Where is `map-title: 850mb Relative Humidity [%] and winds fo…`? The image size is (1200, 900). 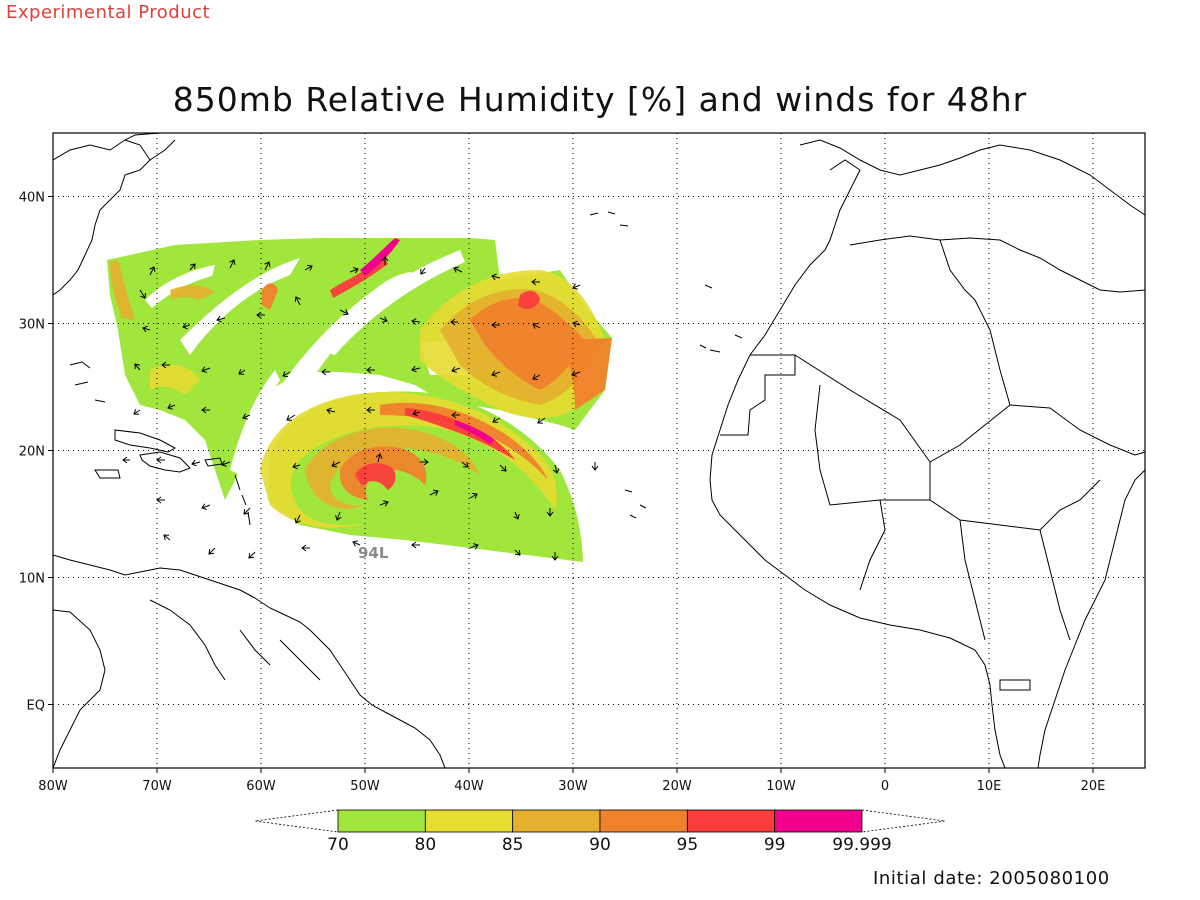
map-title: 850mb Relative Humidity [%] and winds fo… is located at coordinates (600, 99).